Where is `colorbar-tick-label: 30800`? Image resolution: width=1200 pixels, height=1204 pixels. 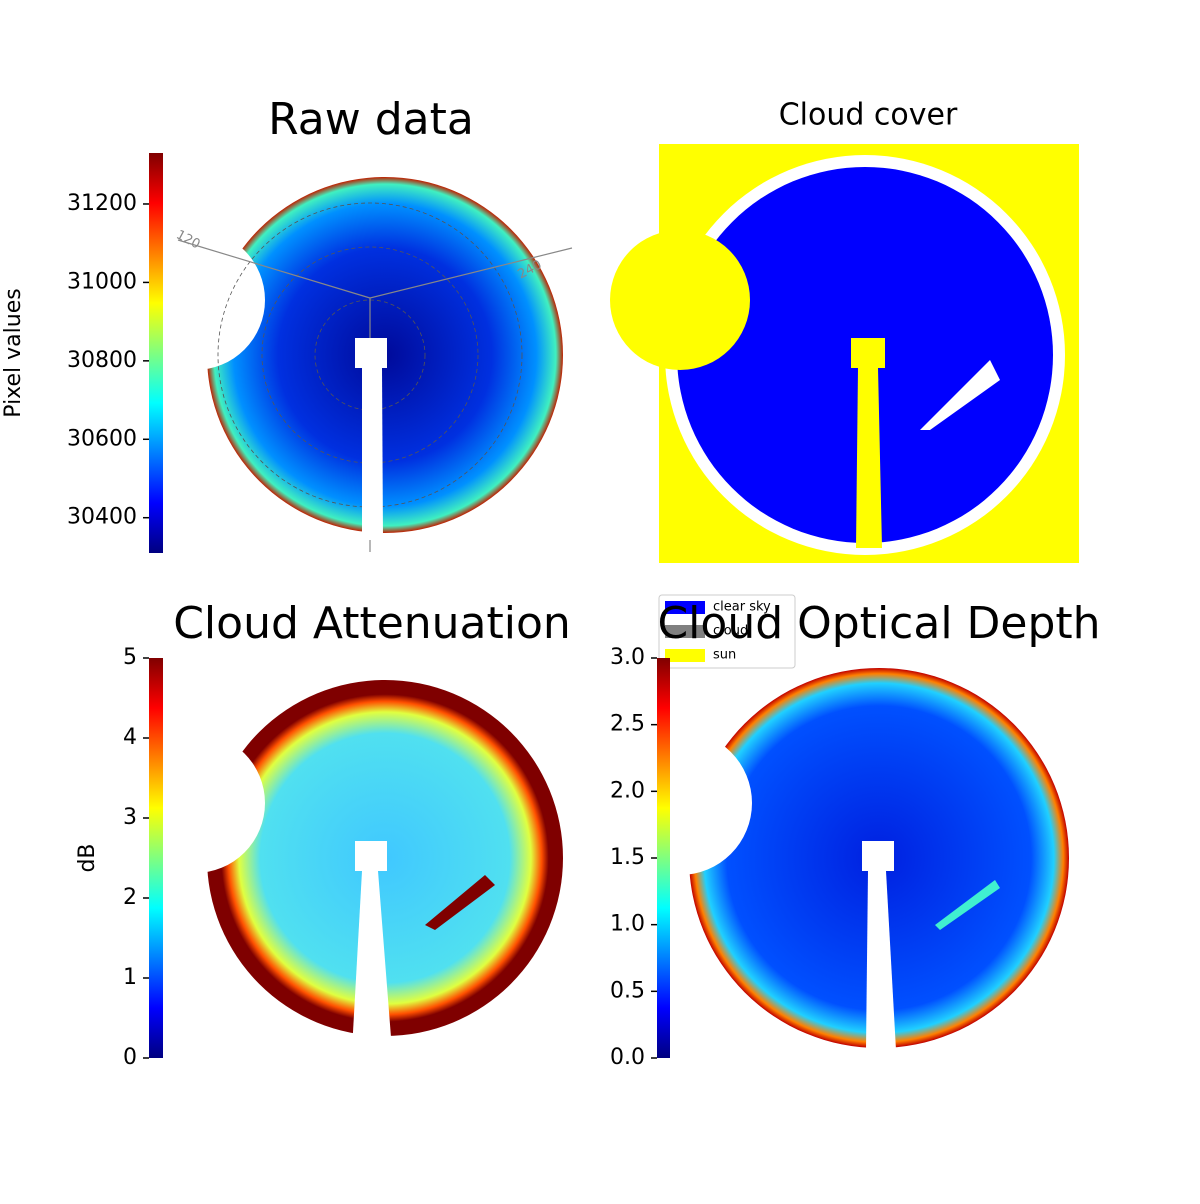
colorbar-tick-label: 30800 is located at coordinates (102, 360).